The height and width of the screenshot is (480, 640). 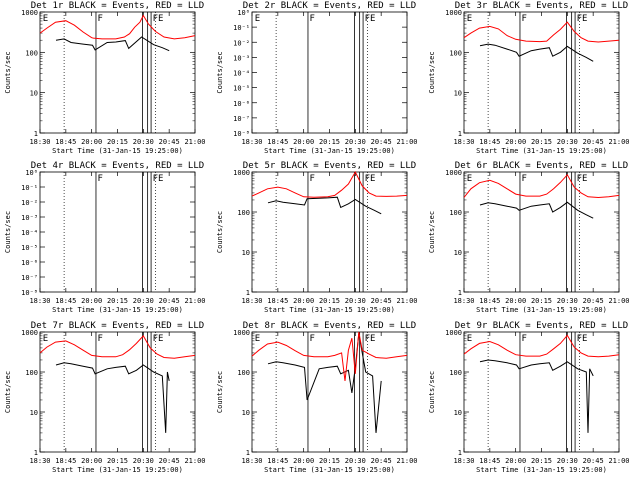 What do you see at coordinates (241, 89) in the screenshot?
I see `y-tick-label: 10⁻⁵` at bounding box center [241, 89].